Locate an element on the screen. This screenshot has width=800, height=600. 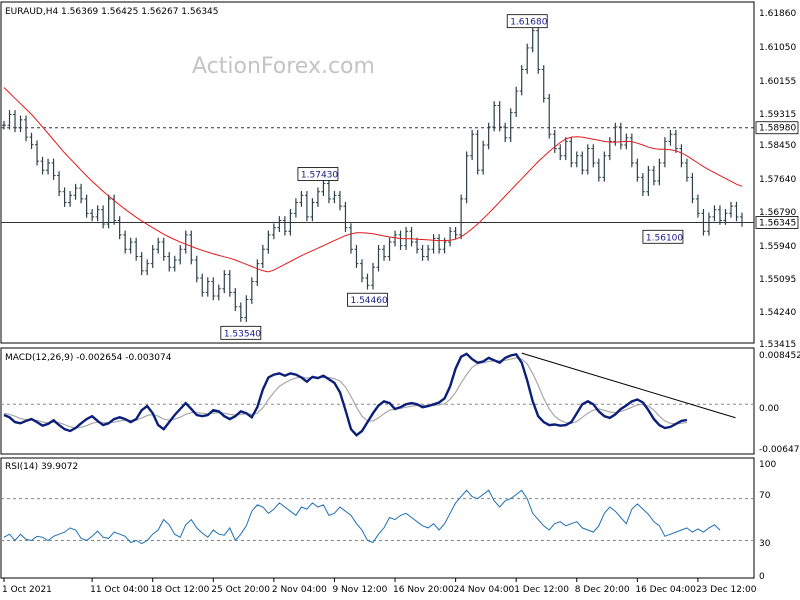
price-annotation-label: 1.54460 is located at coordinates (368, 301).